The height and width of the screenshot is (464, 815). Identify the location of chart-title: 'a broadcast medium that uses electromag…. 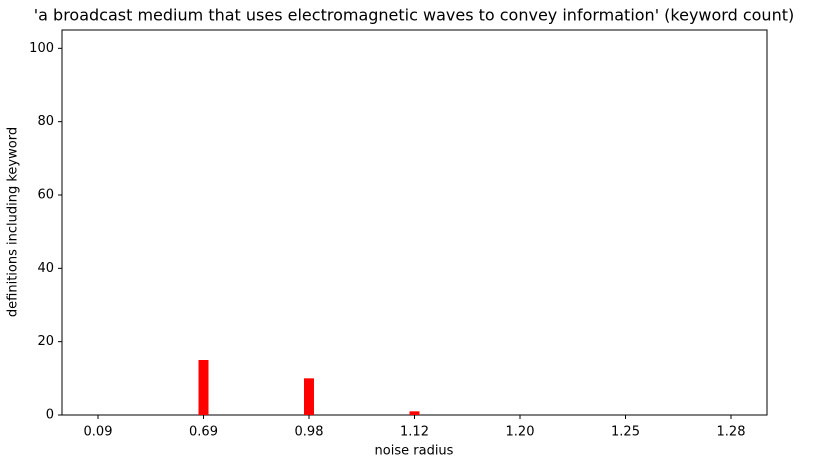
(414, 15).